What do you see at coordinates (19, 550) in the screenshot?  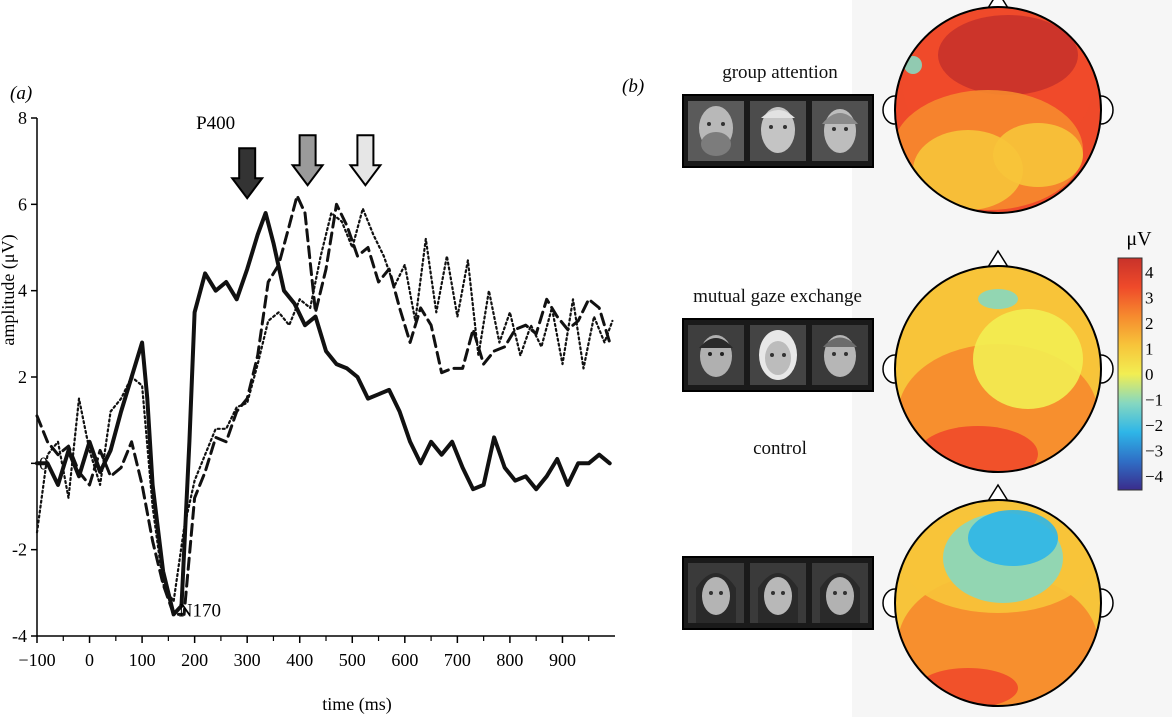 I see `y-tick-label: -2` at bounding box center [19, 550].